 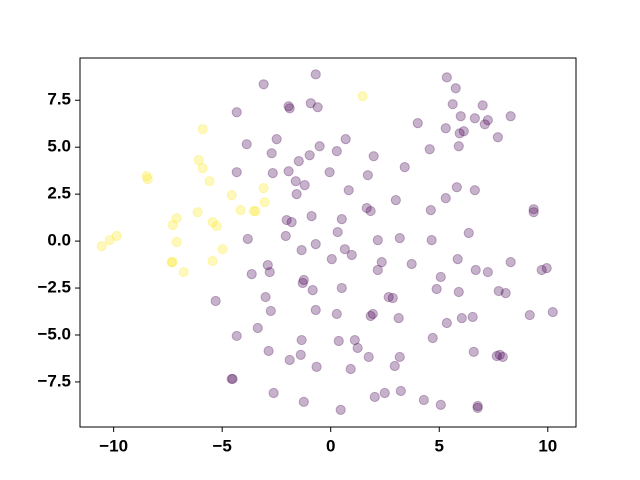 I want to click on y-tick-label: 5.0, so click(x=59, y=146).